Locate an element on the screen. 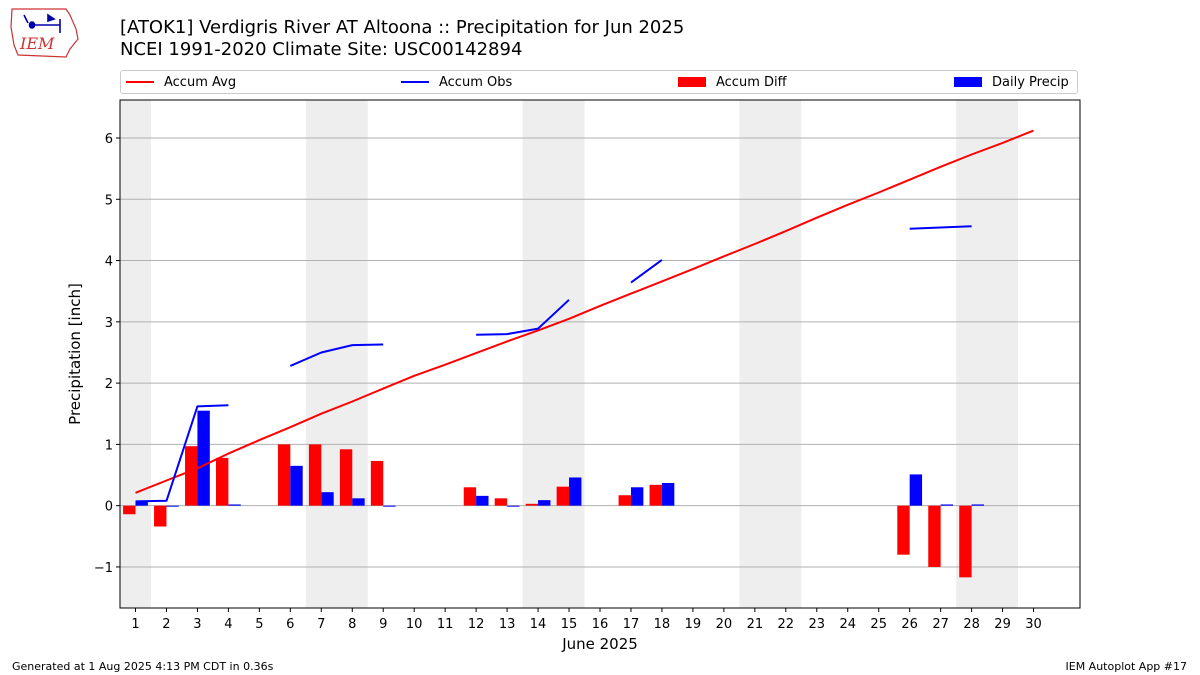 The height and width of the screenshot is (675, 1200). legend-swatch-accum-diff is located at coordinates (692, 82).